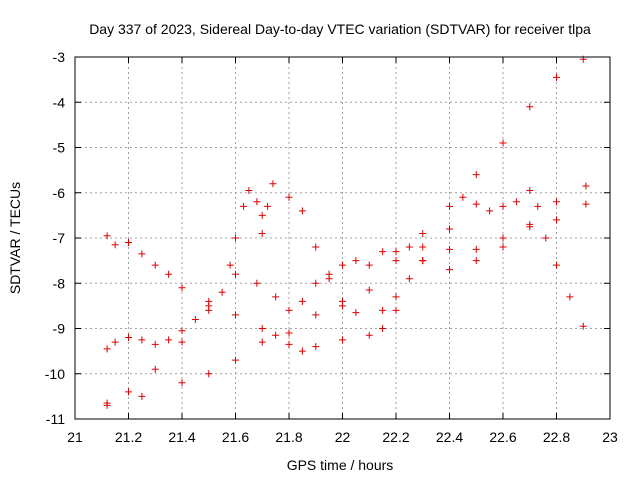 The height and width of the screenshot is (480, 640). I want to click on x-tick-label: 22.6, so click(502, 437).